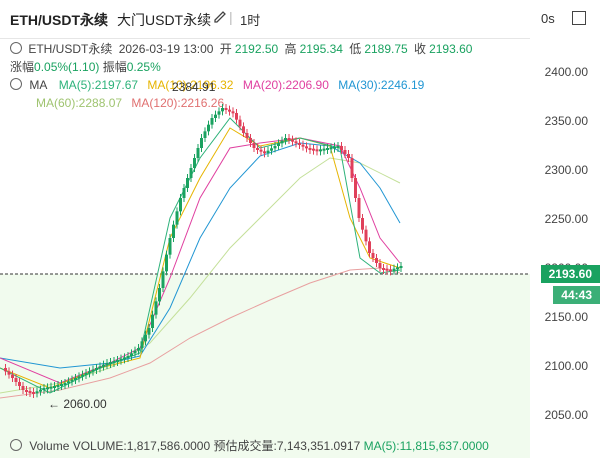 Image resolution: width=606 pixels, height=458 pixels. Describe the element at coordinates (386, 49) in the screenshot. I see `low-value: 2189.75` at that location.